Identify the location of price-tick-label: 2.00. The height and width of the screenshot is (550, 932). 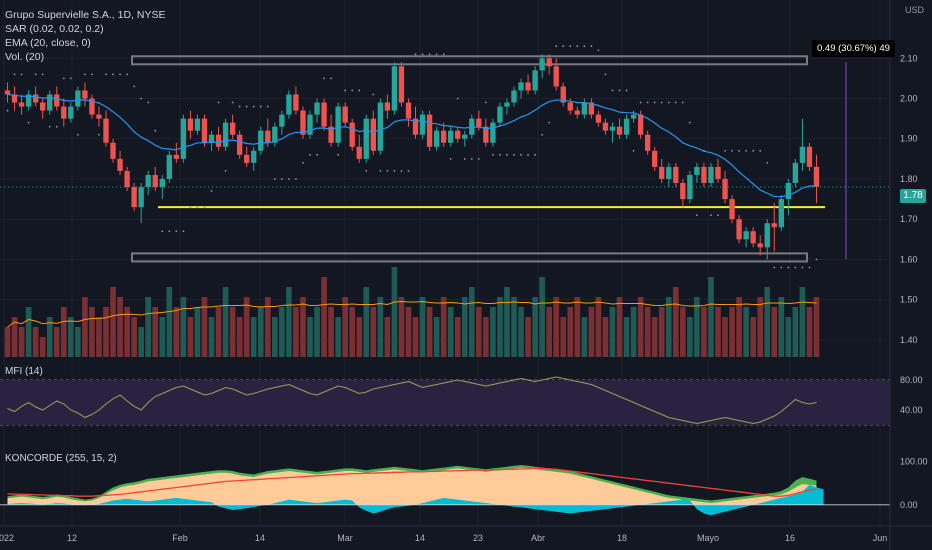
(909, 99).